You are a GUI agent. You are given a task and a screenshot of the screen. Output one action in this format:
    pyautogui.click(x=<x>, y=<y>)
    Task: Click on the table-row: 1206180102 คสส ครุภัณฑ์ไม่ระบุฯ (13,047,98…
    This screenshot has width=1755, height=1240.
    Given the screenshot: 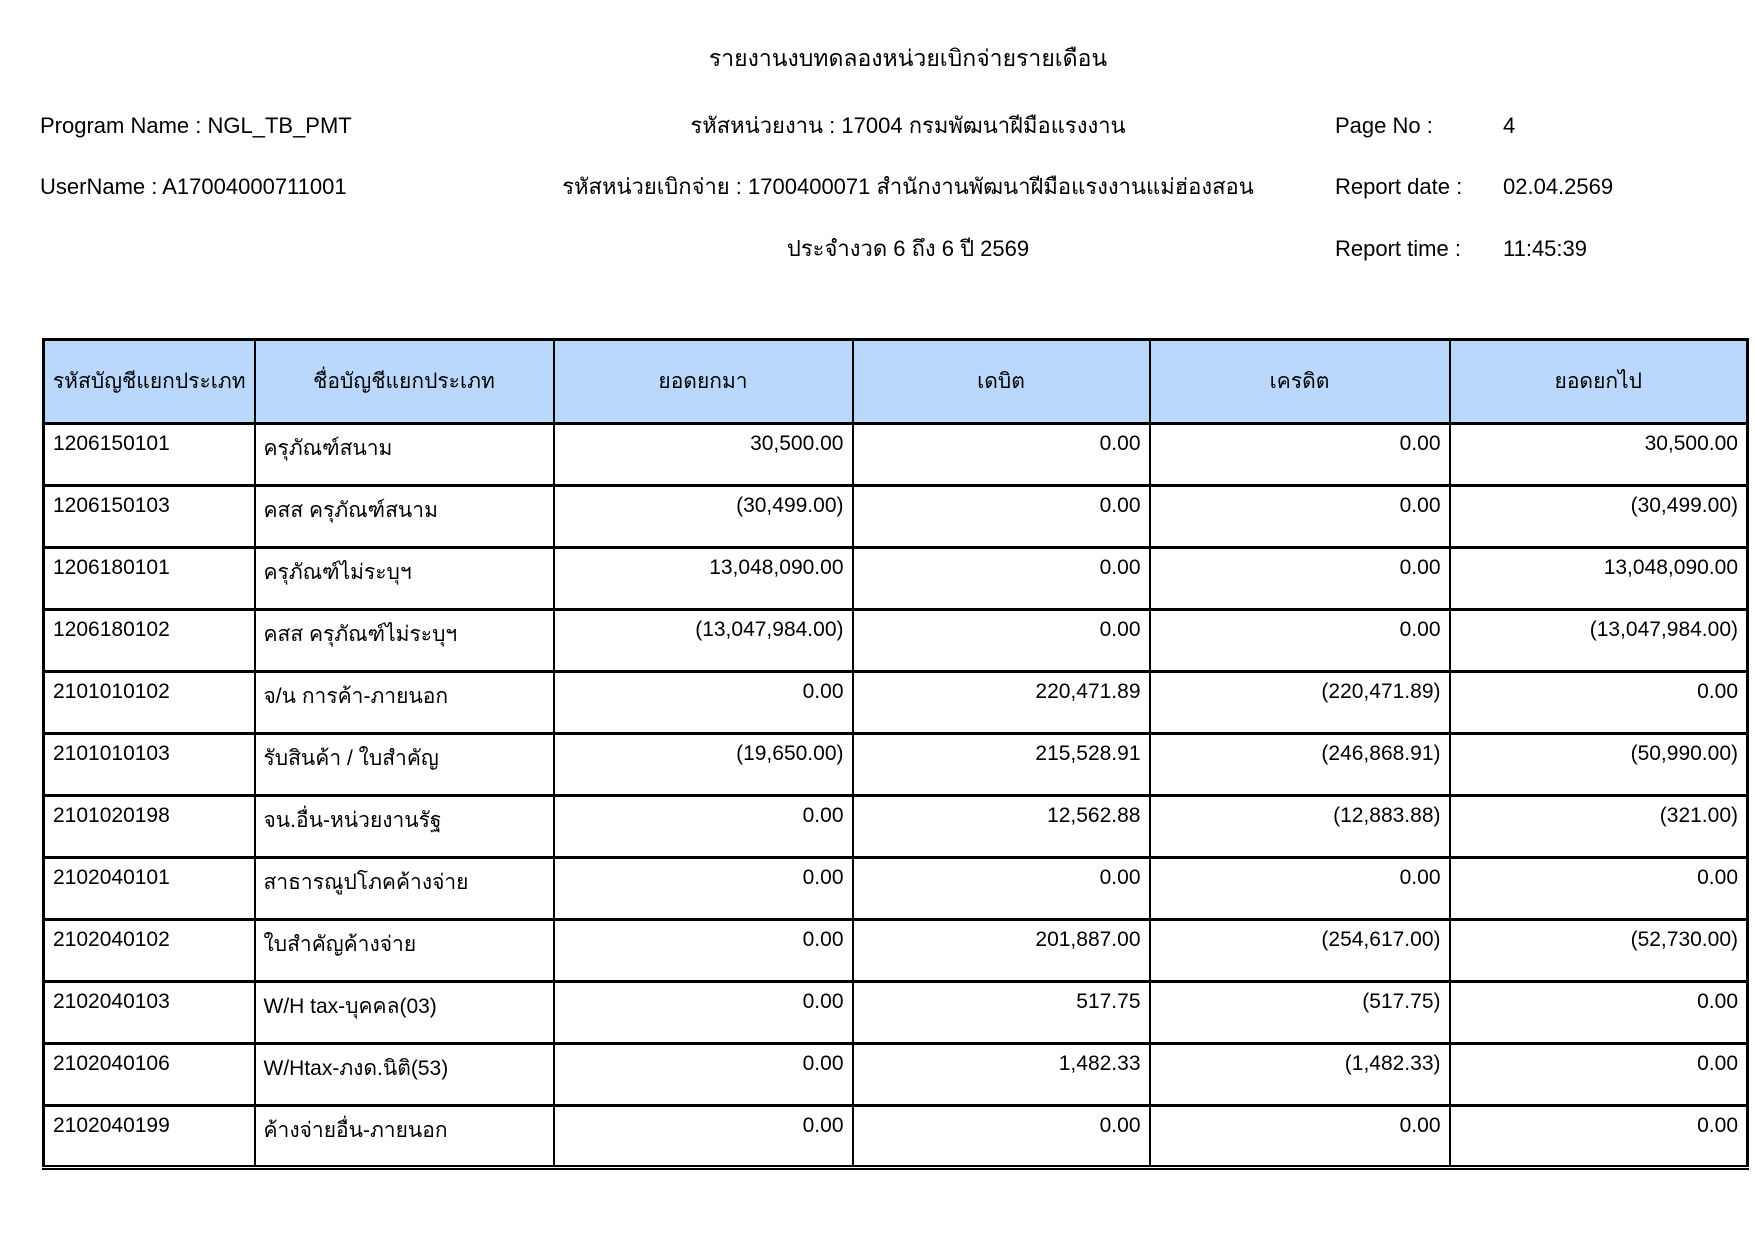 What is the action you would take?
    pyautogui.click(x=895, y=640)
    